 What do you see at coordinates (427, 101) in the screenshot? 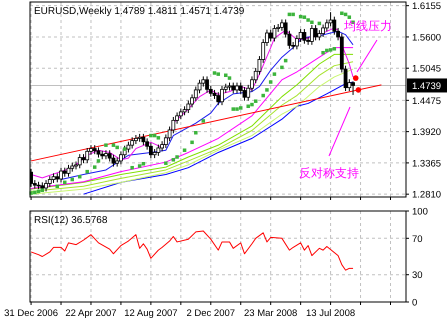
I see `y-tick-label: 1.4475` at bounding box center [427, 101].